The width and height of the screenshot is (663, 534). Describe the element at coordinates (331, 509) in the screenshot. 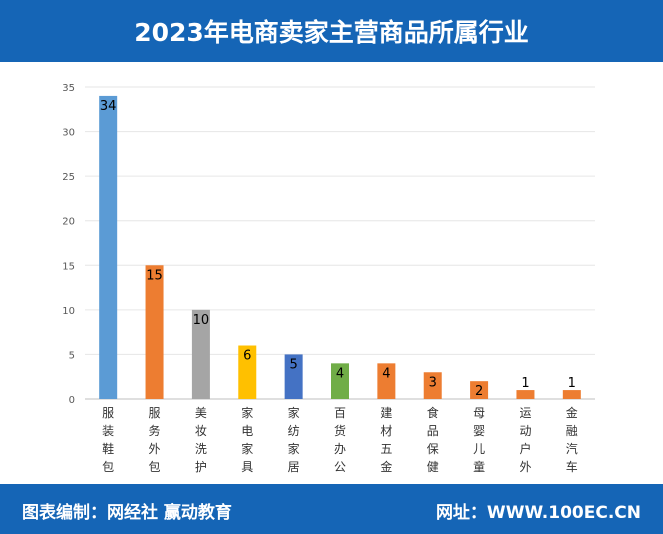

I see `footer-bar: 图表编制：网经社 赢动教育 网址：WWW.100EC.CN` at that location.